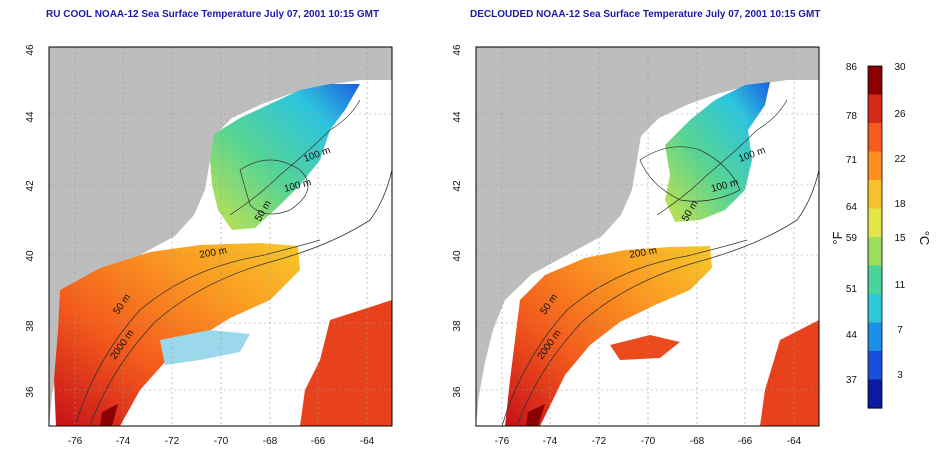 Image resolution: width=950 pixels, height=475 pixels. Describe the element at coordinates (900, 330) in the screenshot. I see `svg-text: 7` at that location.